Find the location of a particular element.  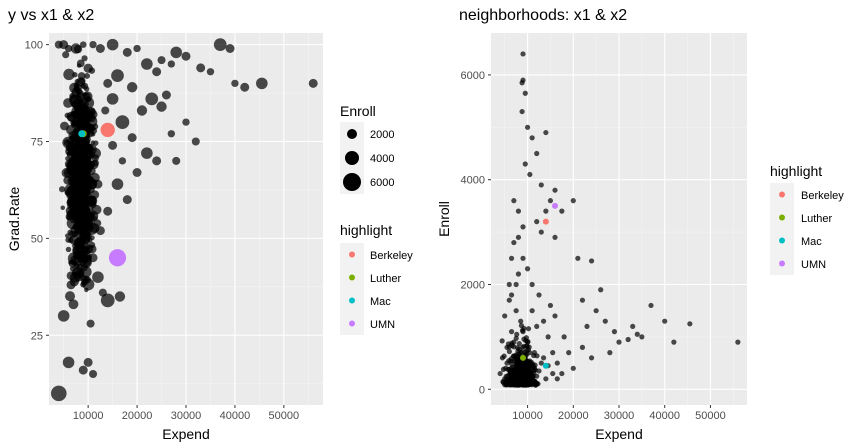

left-highlight-point-berkeley is located at coordinates (107, 130).